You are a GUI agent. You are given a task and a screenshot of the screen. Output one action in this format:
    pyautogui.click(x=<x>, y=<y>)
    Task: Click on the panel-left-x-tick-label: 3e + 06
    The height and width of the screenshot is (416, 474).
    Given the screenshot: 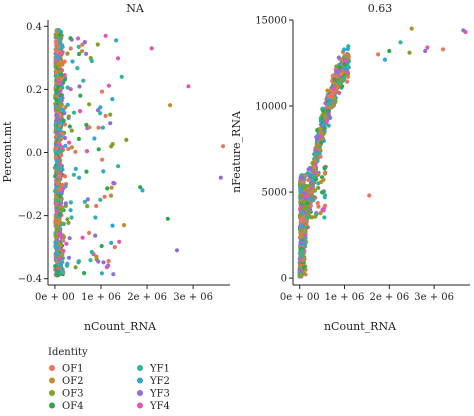 What is the action you would take?
    pyautogui.click(x=193, y=297)
    